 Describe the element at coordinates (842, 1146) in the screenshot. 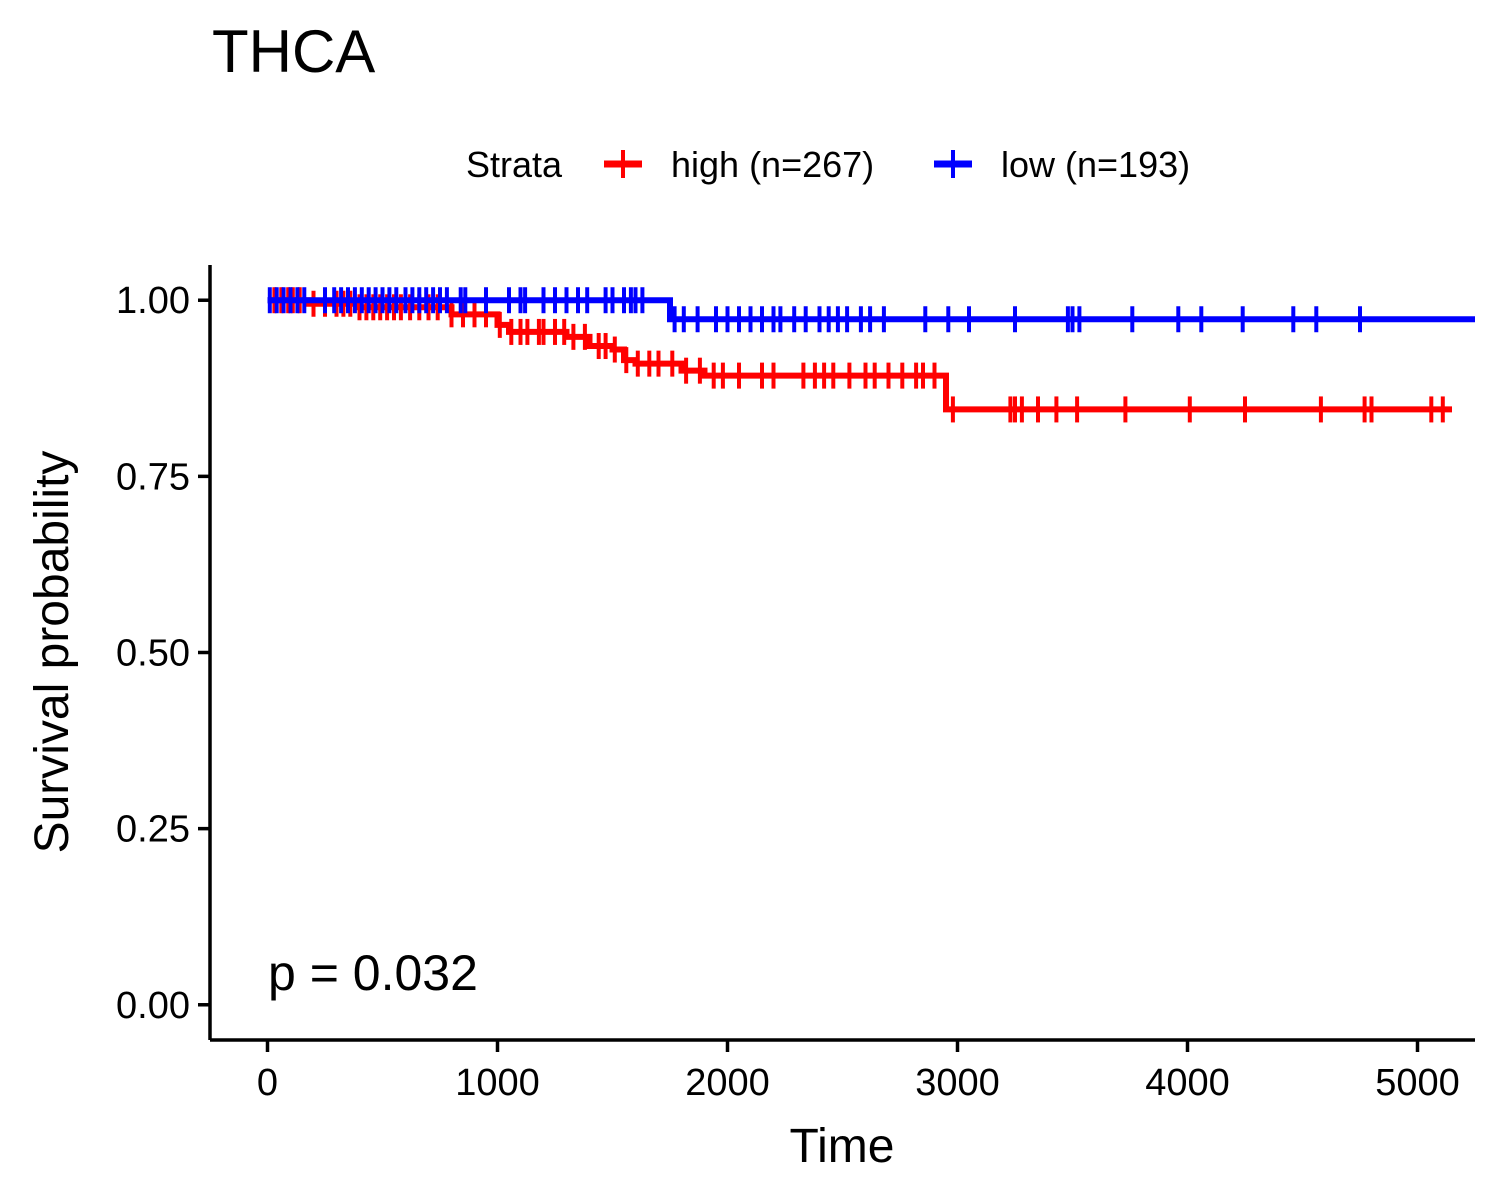

I see `x-axis-title: Time` at that location.